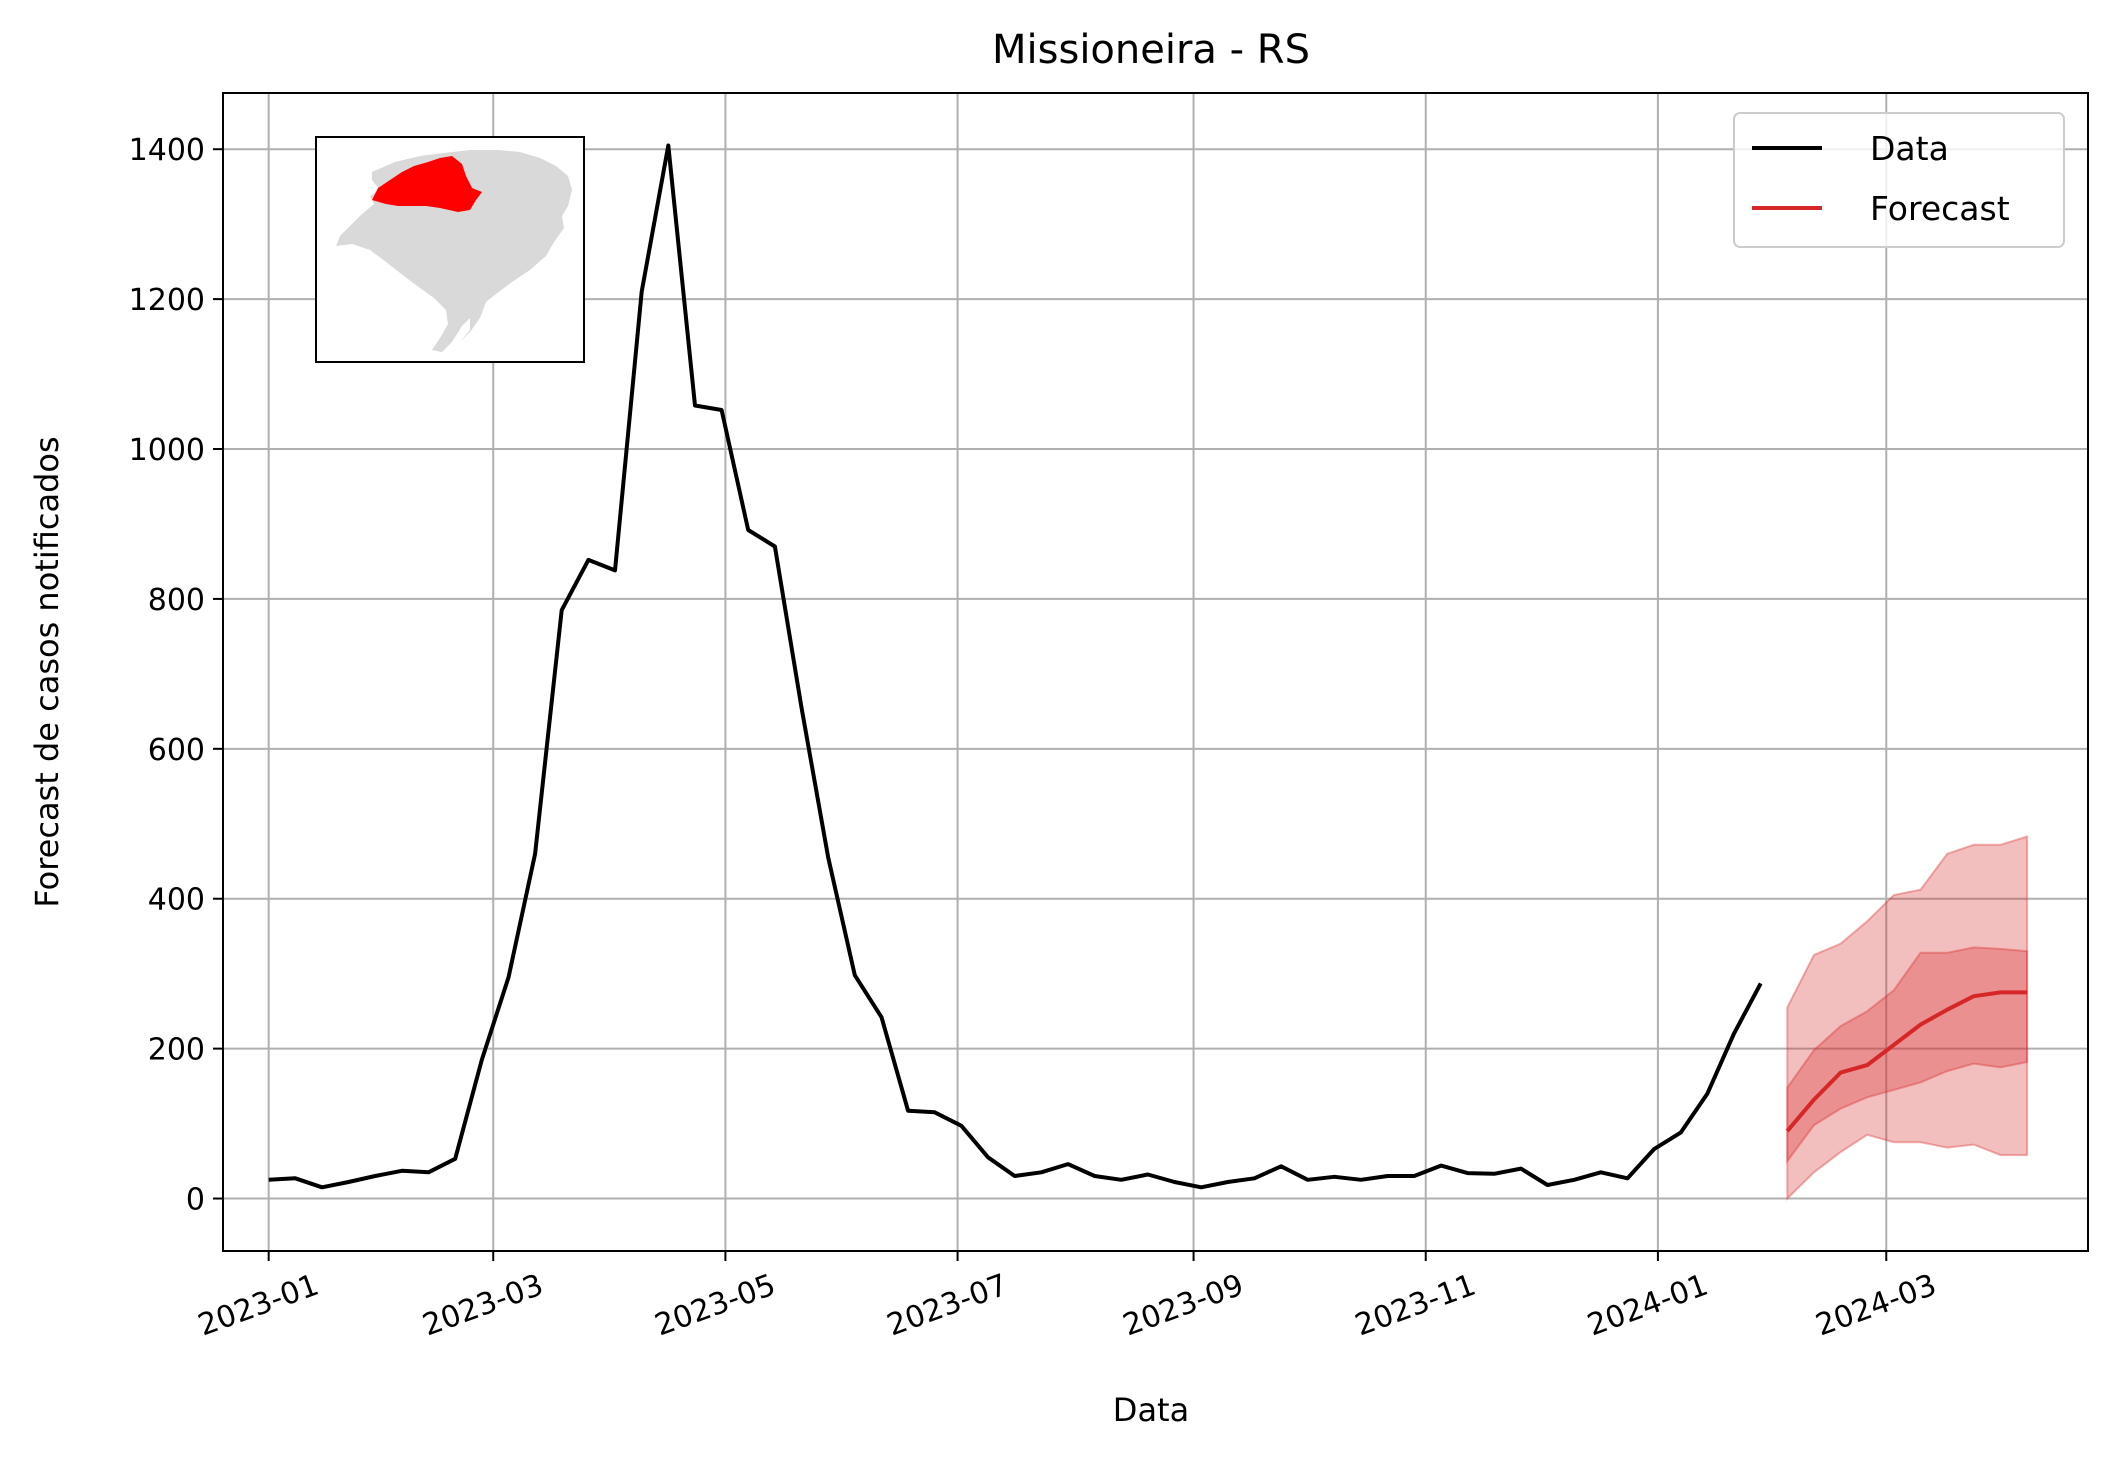  I want to click on legend: Data Forecast, so click(1899, 180).